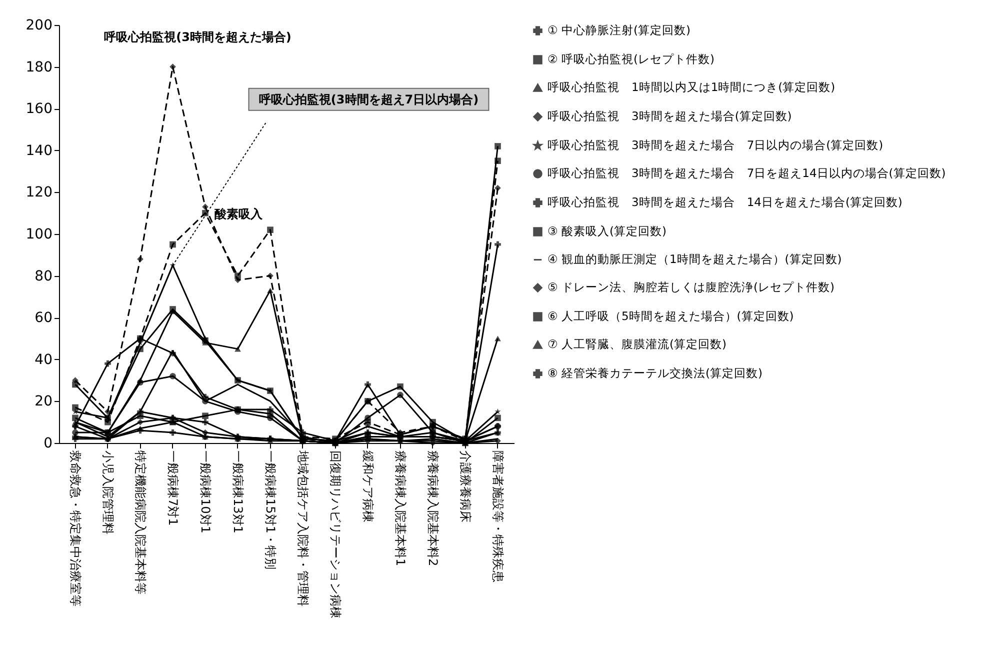  I want to click on y-tick-label: 140, so click(39, 150).